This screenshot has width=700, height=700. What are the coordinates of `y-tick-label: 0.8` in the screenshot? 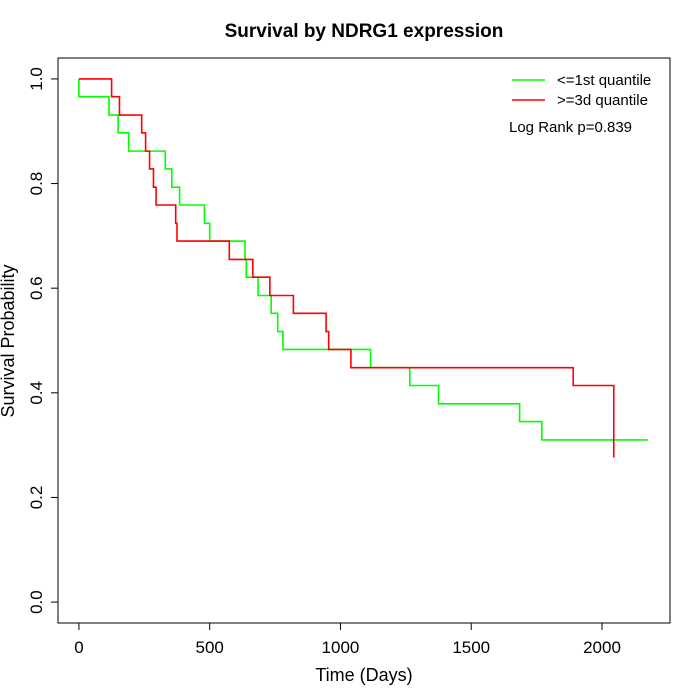 It's located at (36, 184).